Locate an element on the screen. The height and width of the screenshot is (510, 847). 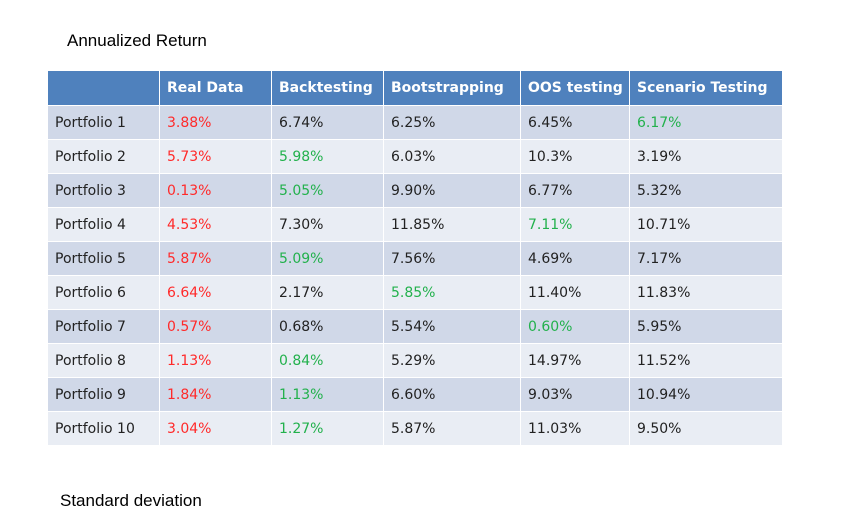
value-cell: 4.69% is located at coordinates (575, 258).